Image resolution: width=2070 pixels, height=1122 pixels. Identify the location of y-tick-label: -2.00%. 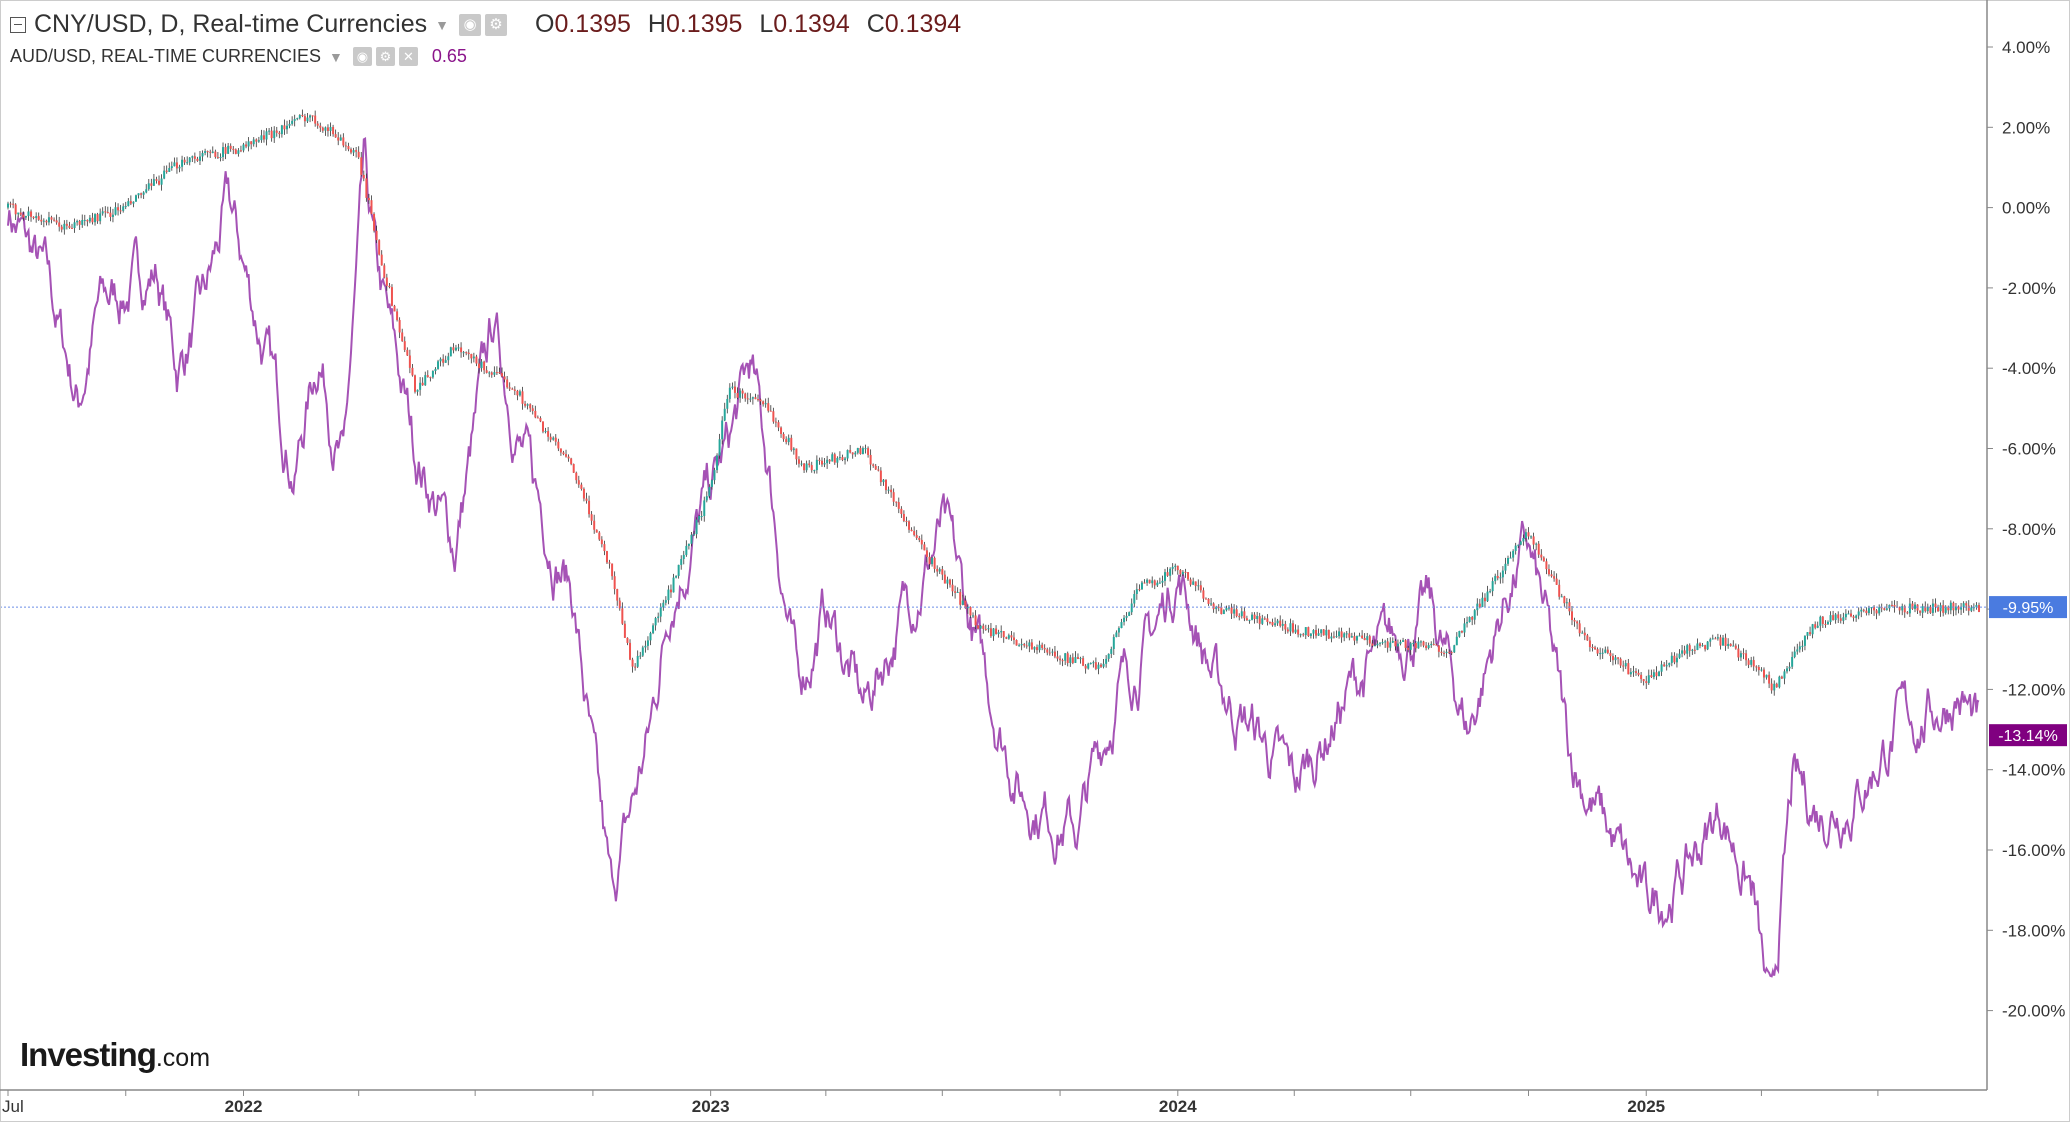
(2029, 288).